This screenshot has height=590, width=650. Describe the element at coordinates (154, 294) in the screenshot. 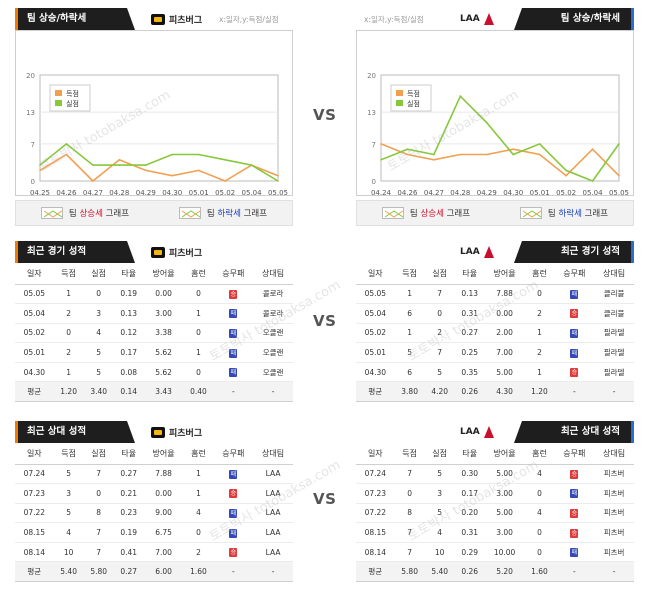

I see `table-row: 05.05 1 0 0.19 0.00 0 승 콜로라` at that location.